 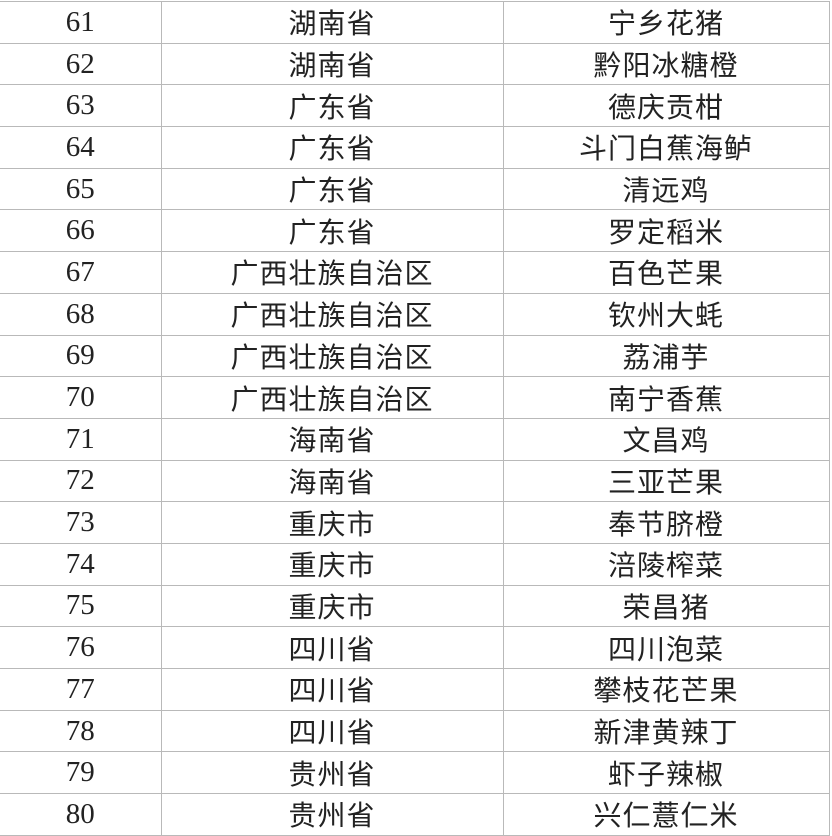 I want to click on table-row: 62 湖南省 黔阳冰糖橙, so click(x=415, y=64).